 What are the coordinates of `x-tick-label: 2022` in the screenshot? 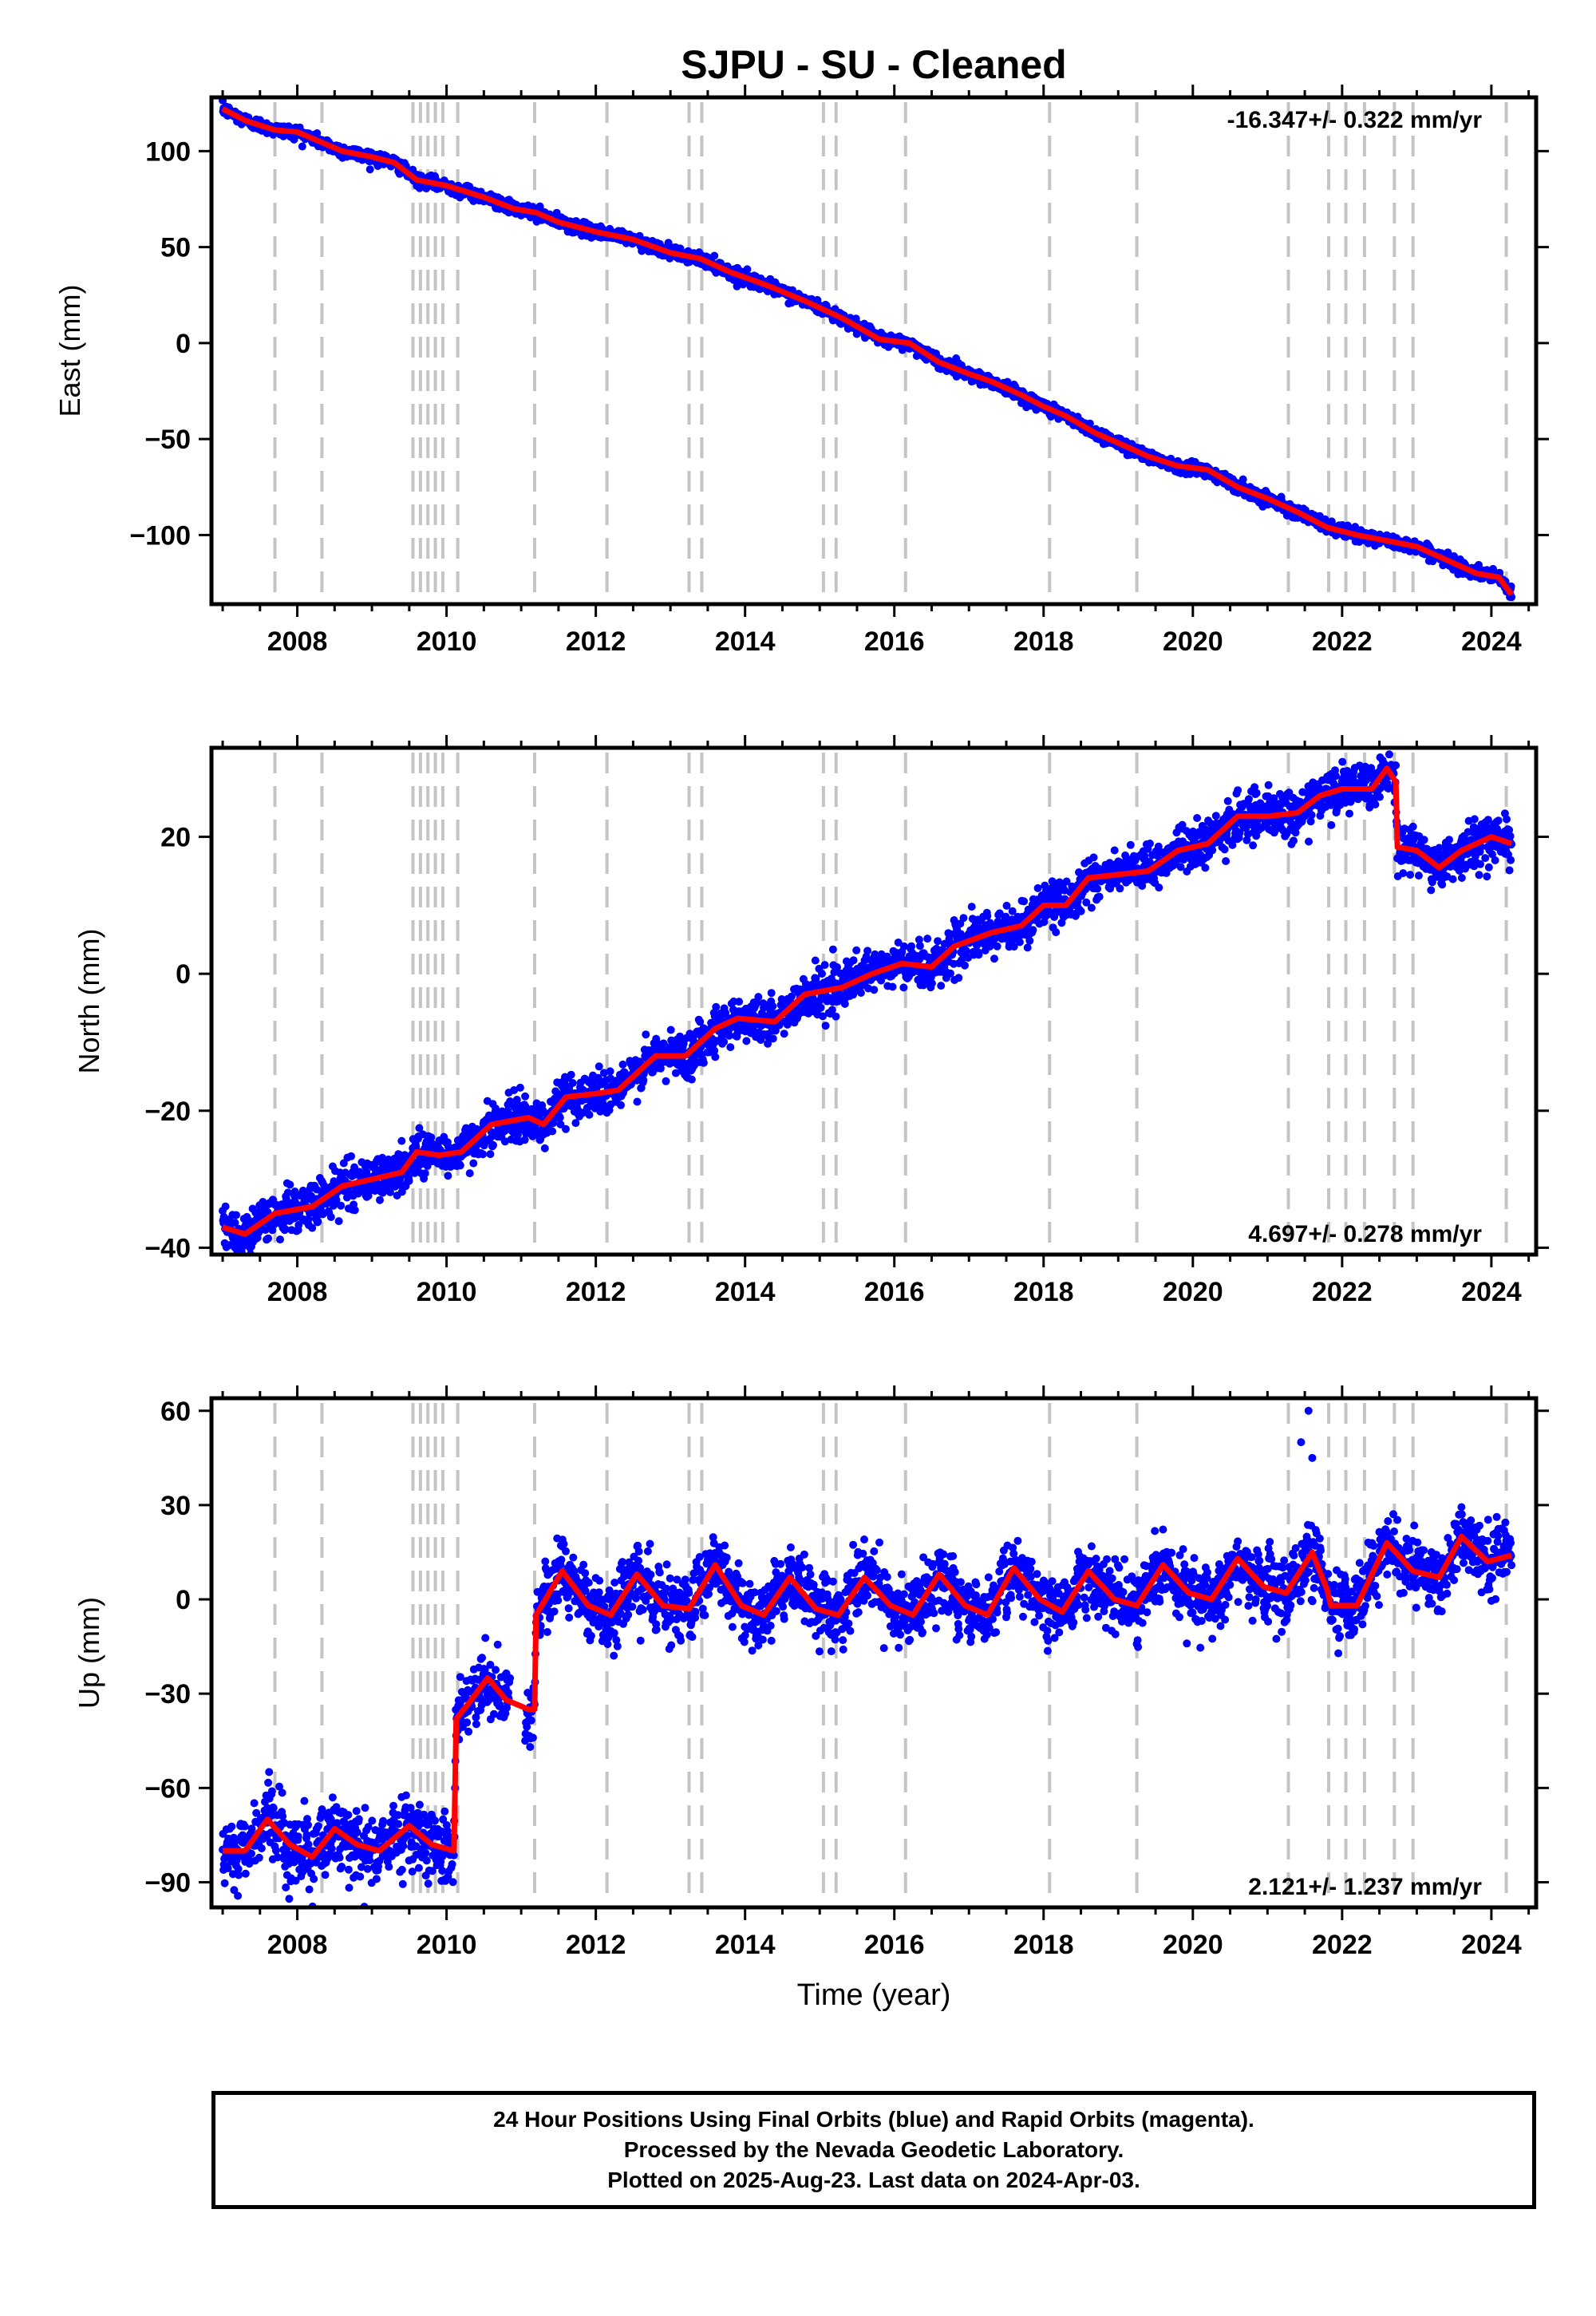 It's located at (1342, 641).